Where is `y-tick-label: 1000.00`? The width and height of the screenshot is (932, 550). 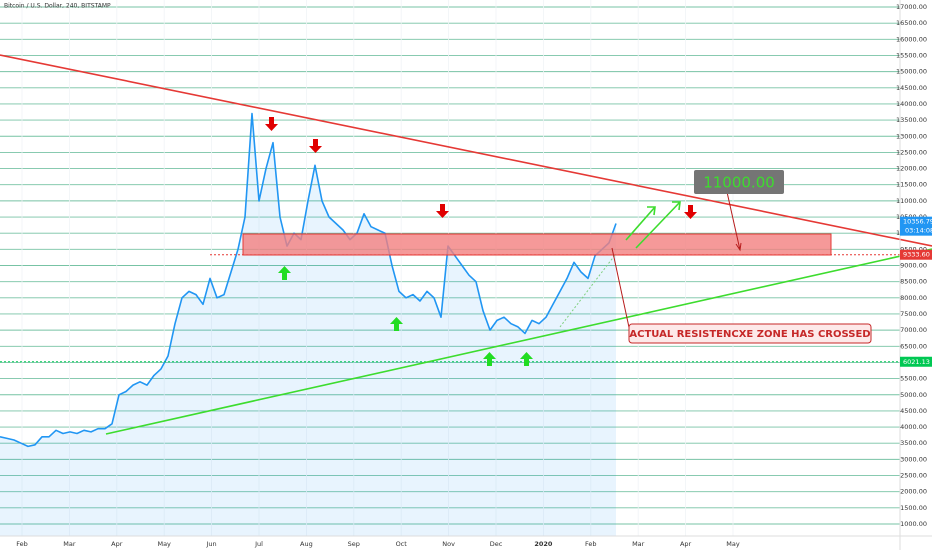
y-tick-label: 1000.00 is located at coordinates (913, 524).